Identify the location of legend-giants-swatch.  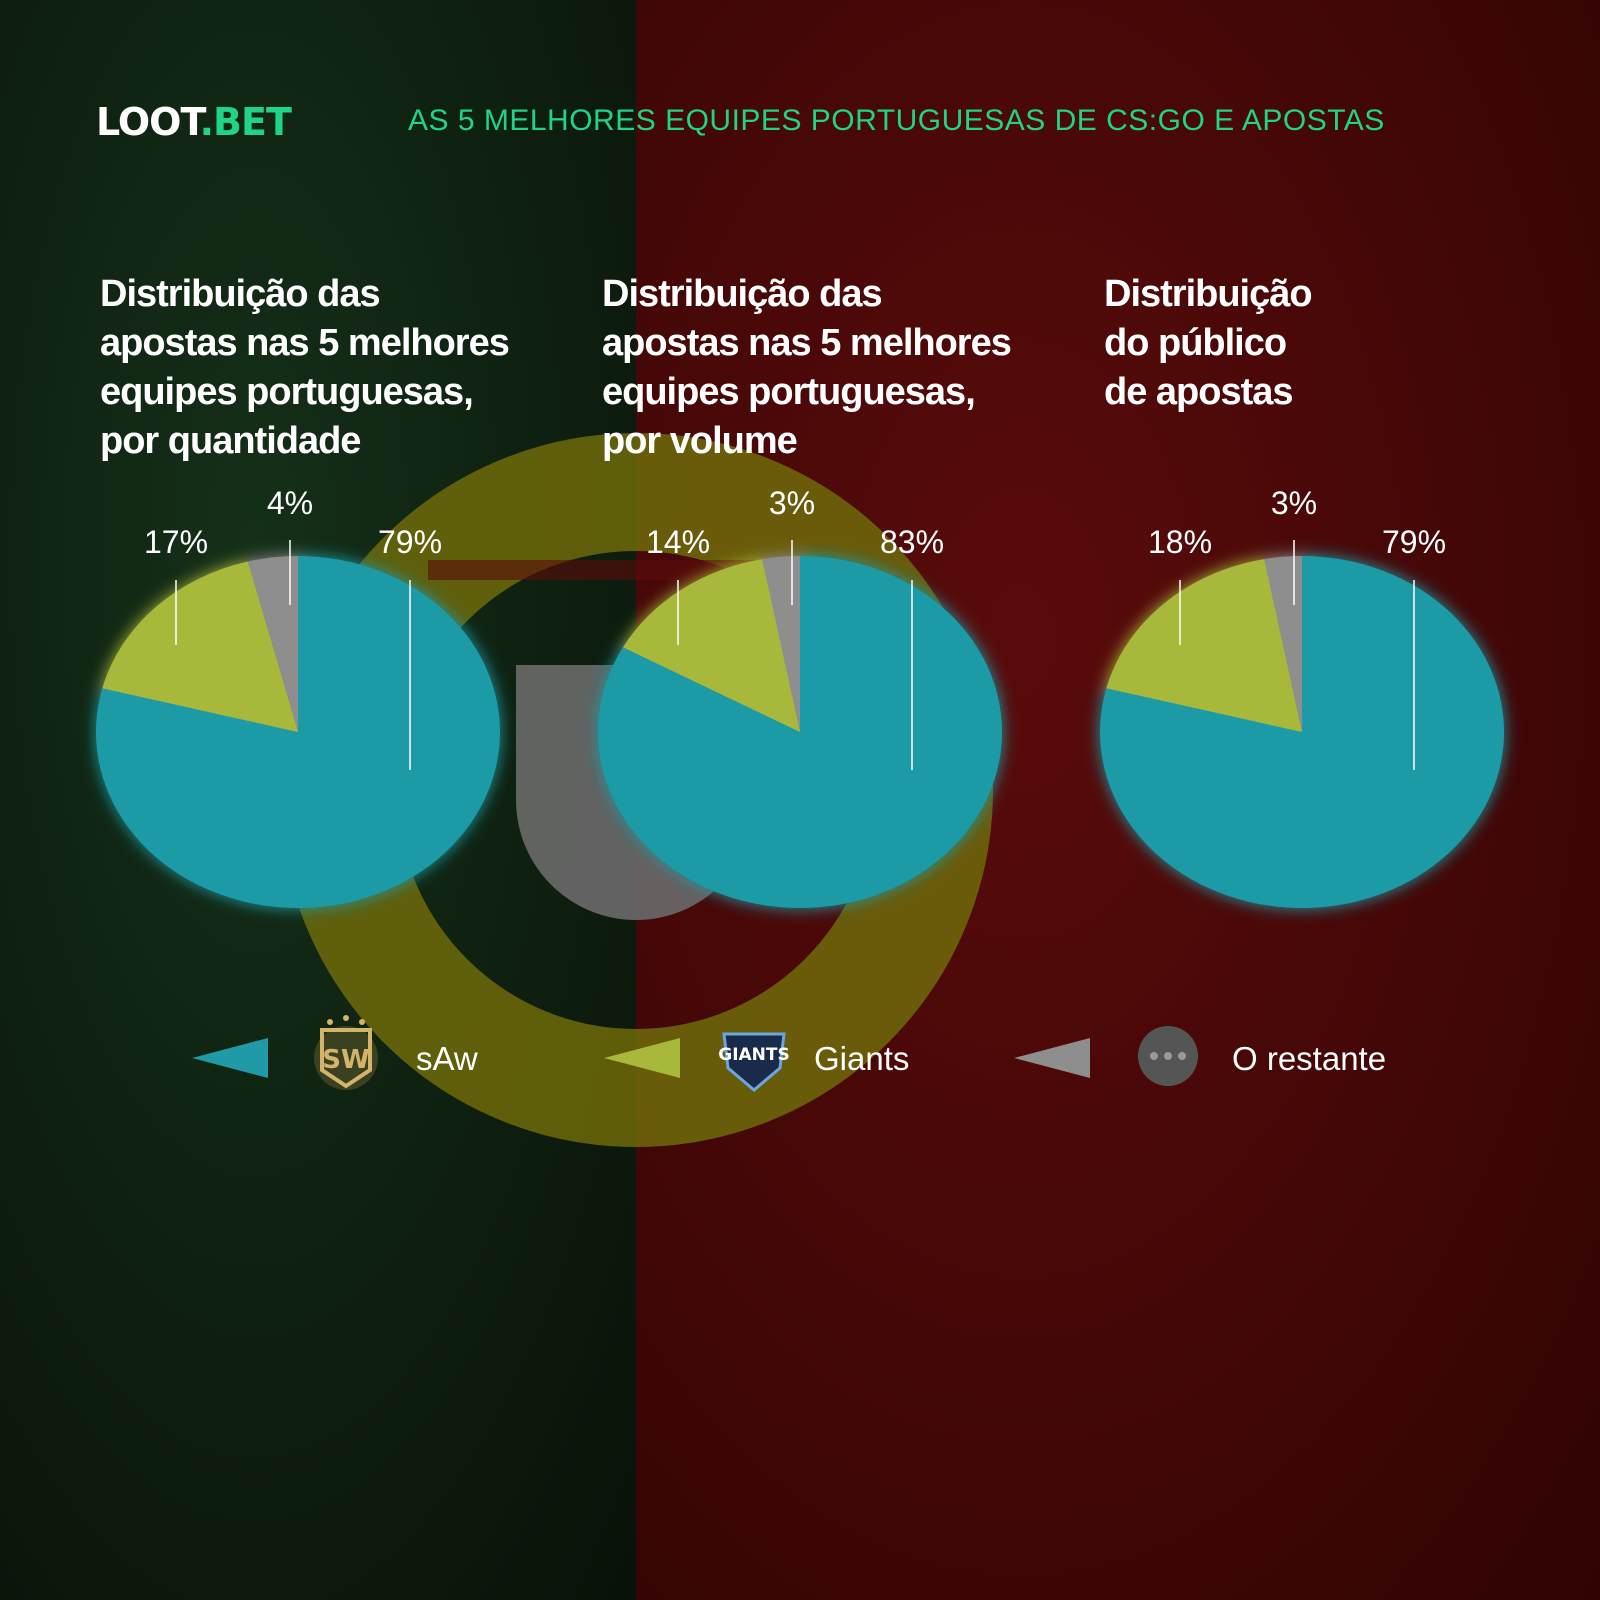
(642, 1058).